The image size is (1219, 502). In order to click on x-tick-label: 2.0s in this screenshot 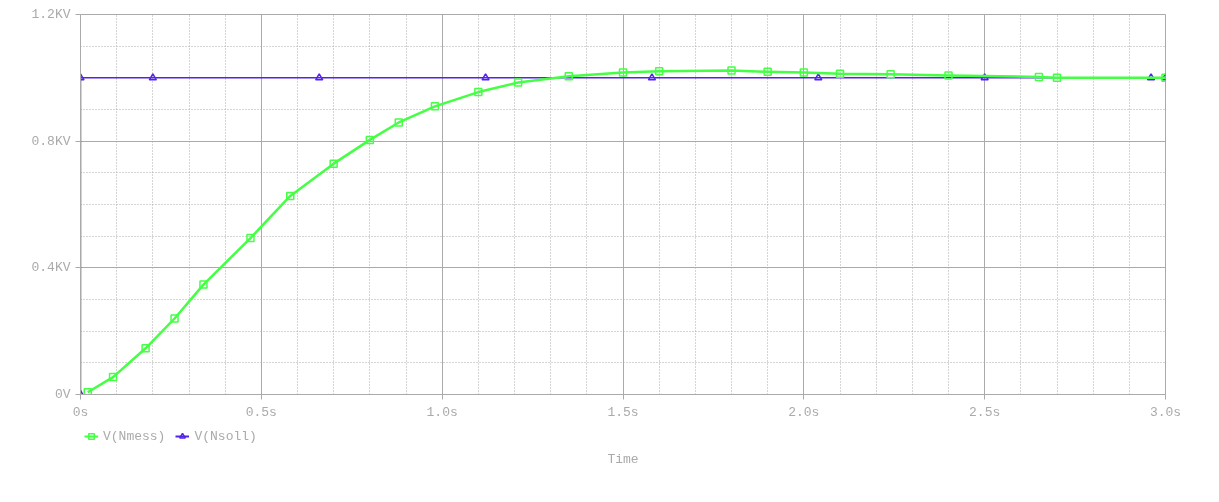, I will do `click(804, 412)`.